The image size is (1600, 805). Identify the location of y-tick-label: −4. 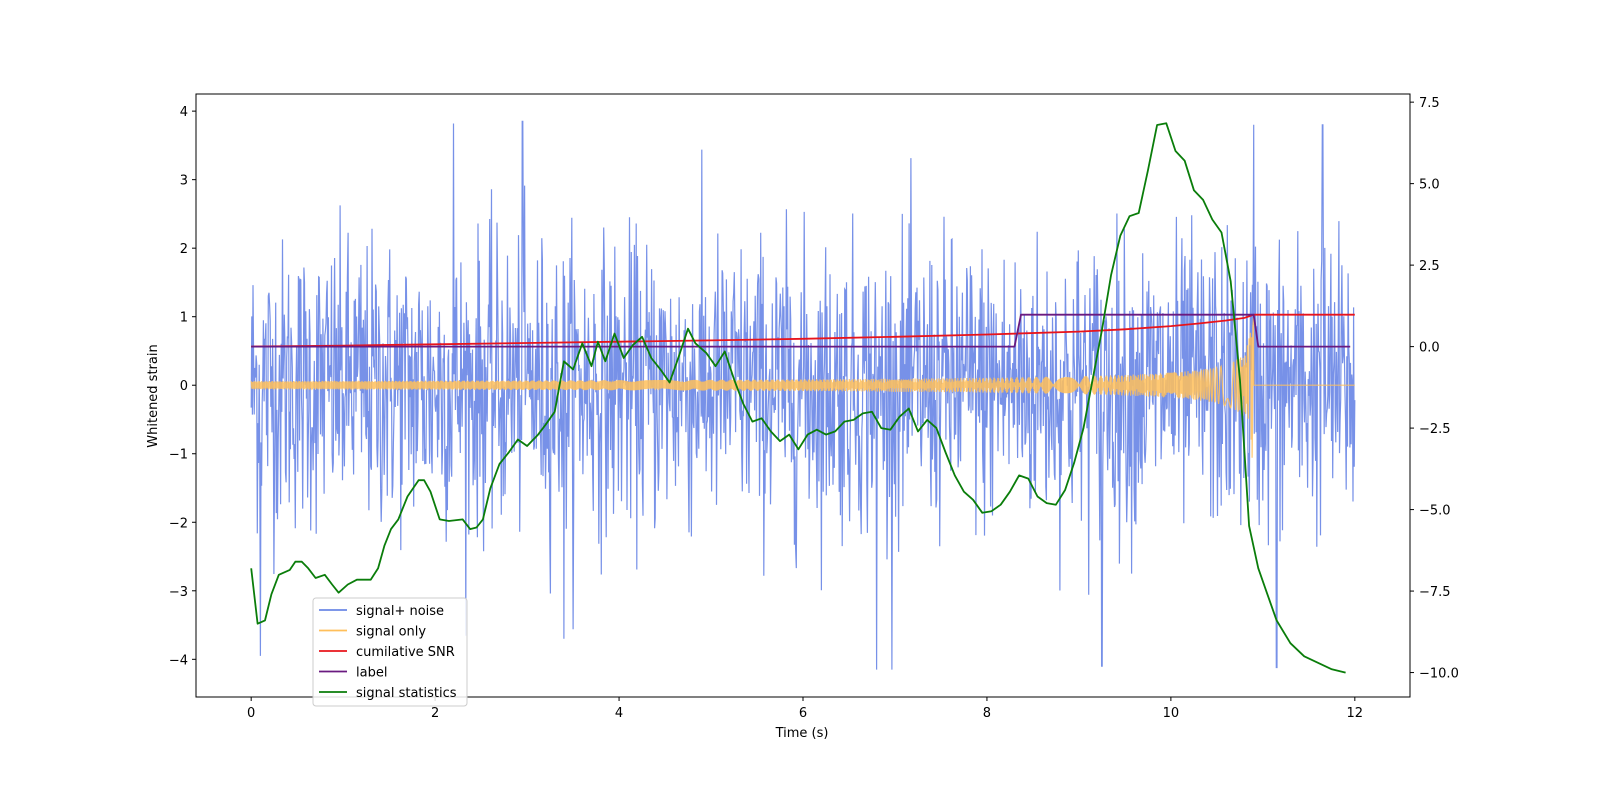
(178, 660).